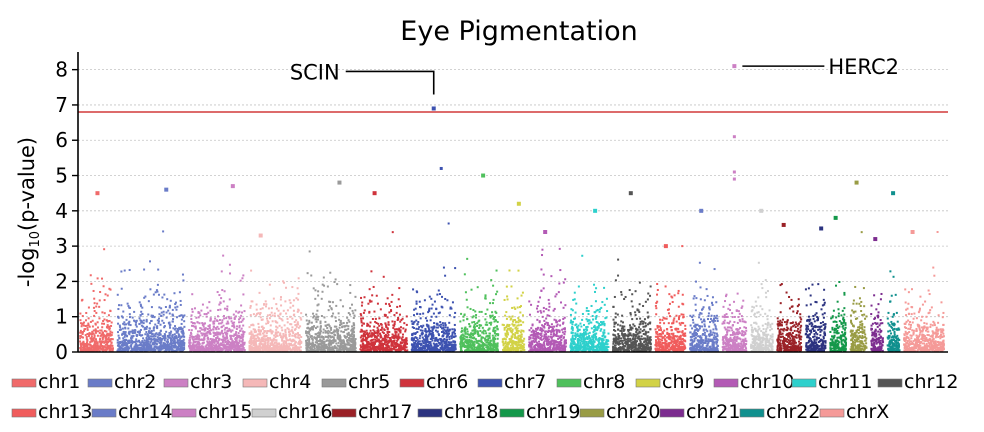 The height and width of the screenshot is (432, 984). What do you see at coordinates (97, 193) in the screenshot?
I see `peak-point` at bounding box center [97, 193].